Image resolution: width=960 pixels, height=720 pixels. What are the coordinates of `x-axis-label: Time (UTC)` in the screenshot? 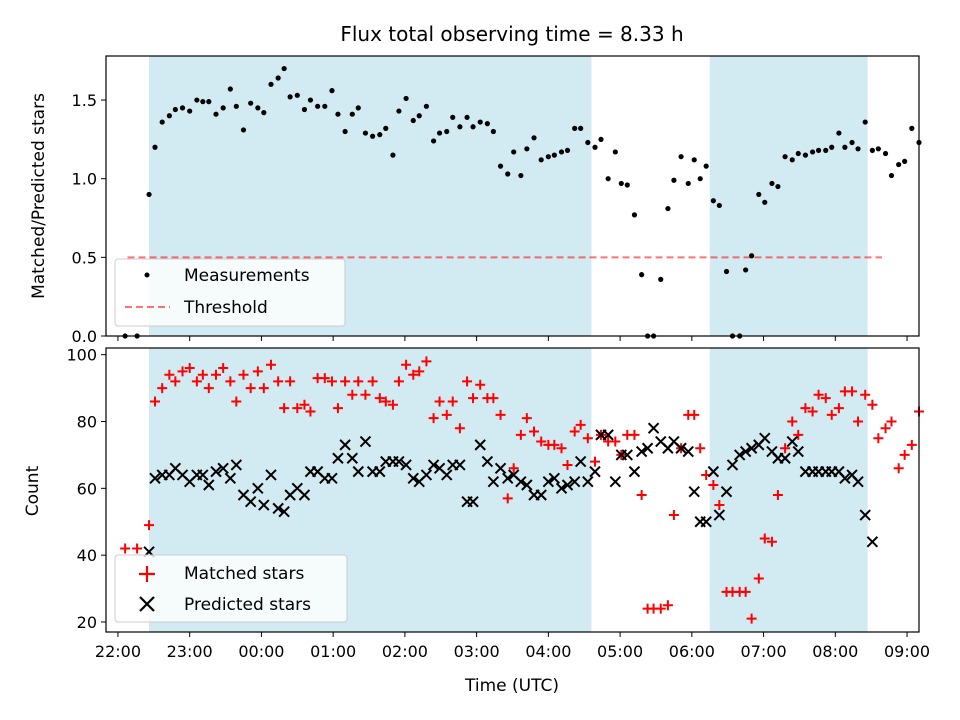 It's located at (511, 686).